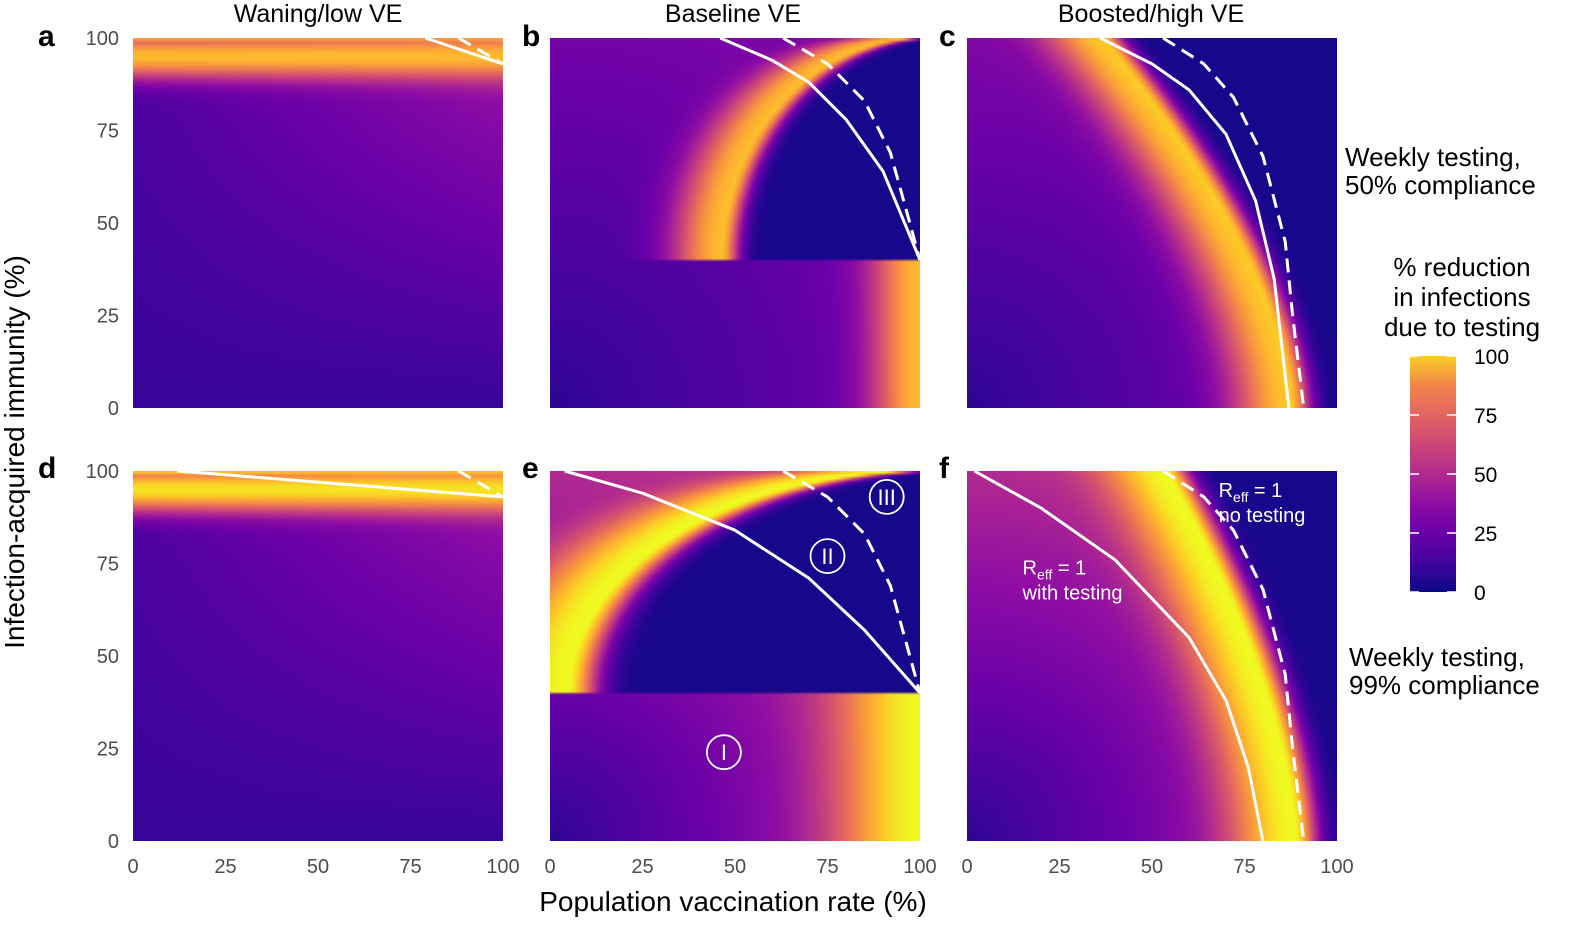  Describe the element at coordinates (852, 581) in the screenshot. I see `reff-no-testing-line-e` at that location.